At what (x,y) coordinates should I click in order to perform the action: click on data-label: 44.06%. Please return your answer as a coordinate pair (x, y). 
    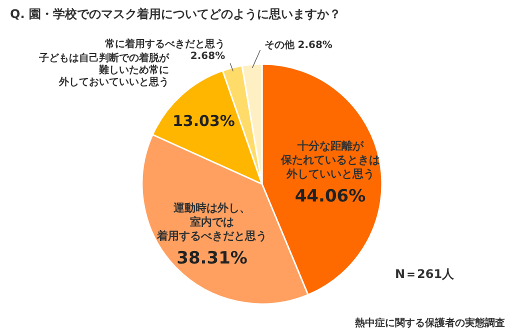
    Looking at the image, I should click on (330, 196).